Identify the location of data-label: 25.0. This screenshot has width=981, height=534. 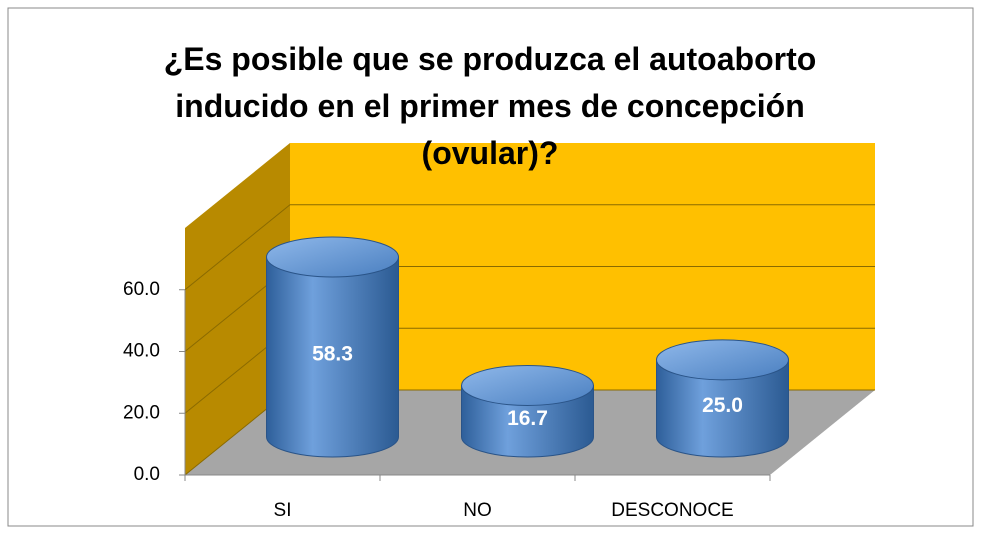
(722, 405).